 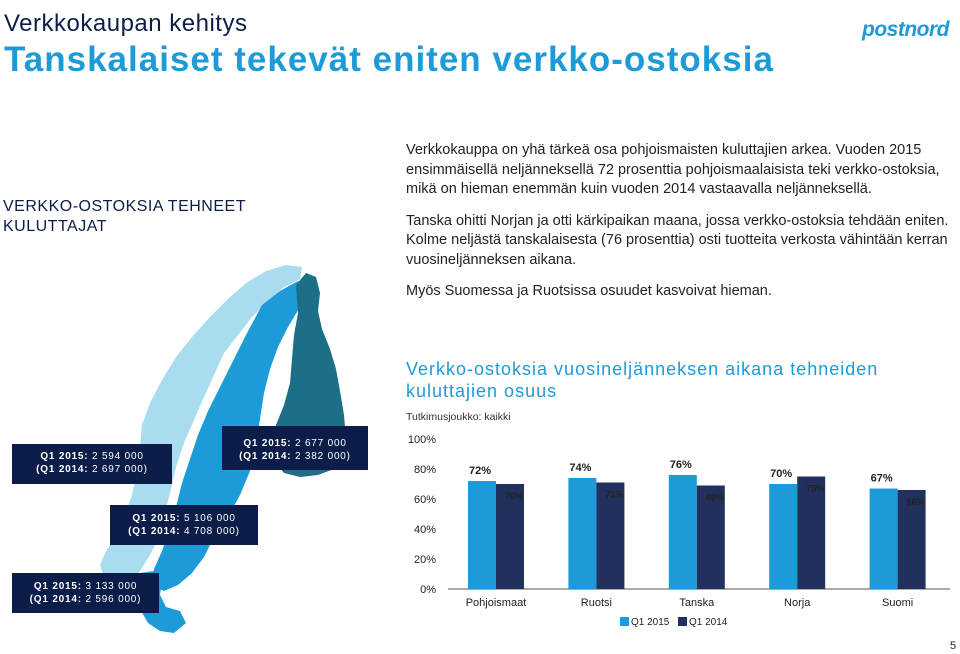 What do you see at coordinates (425, 530) in the screenshot?
I see `y-tick-label: 40%` at bounding box center [425, 530].